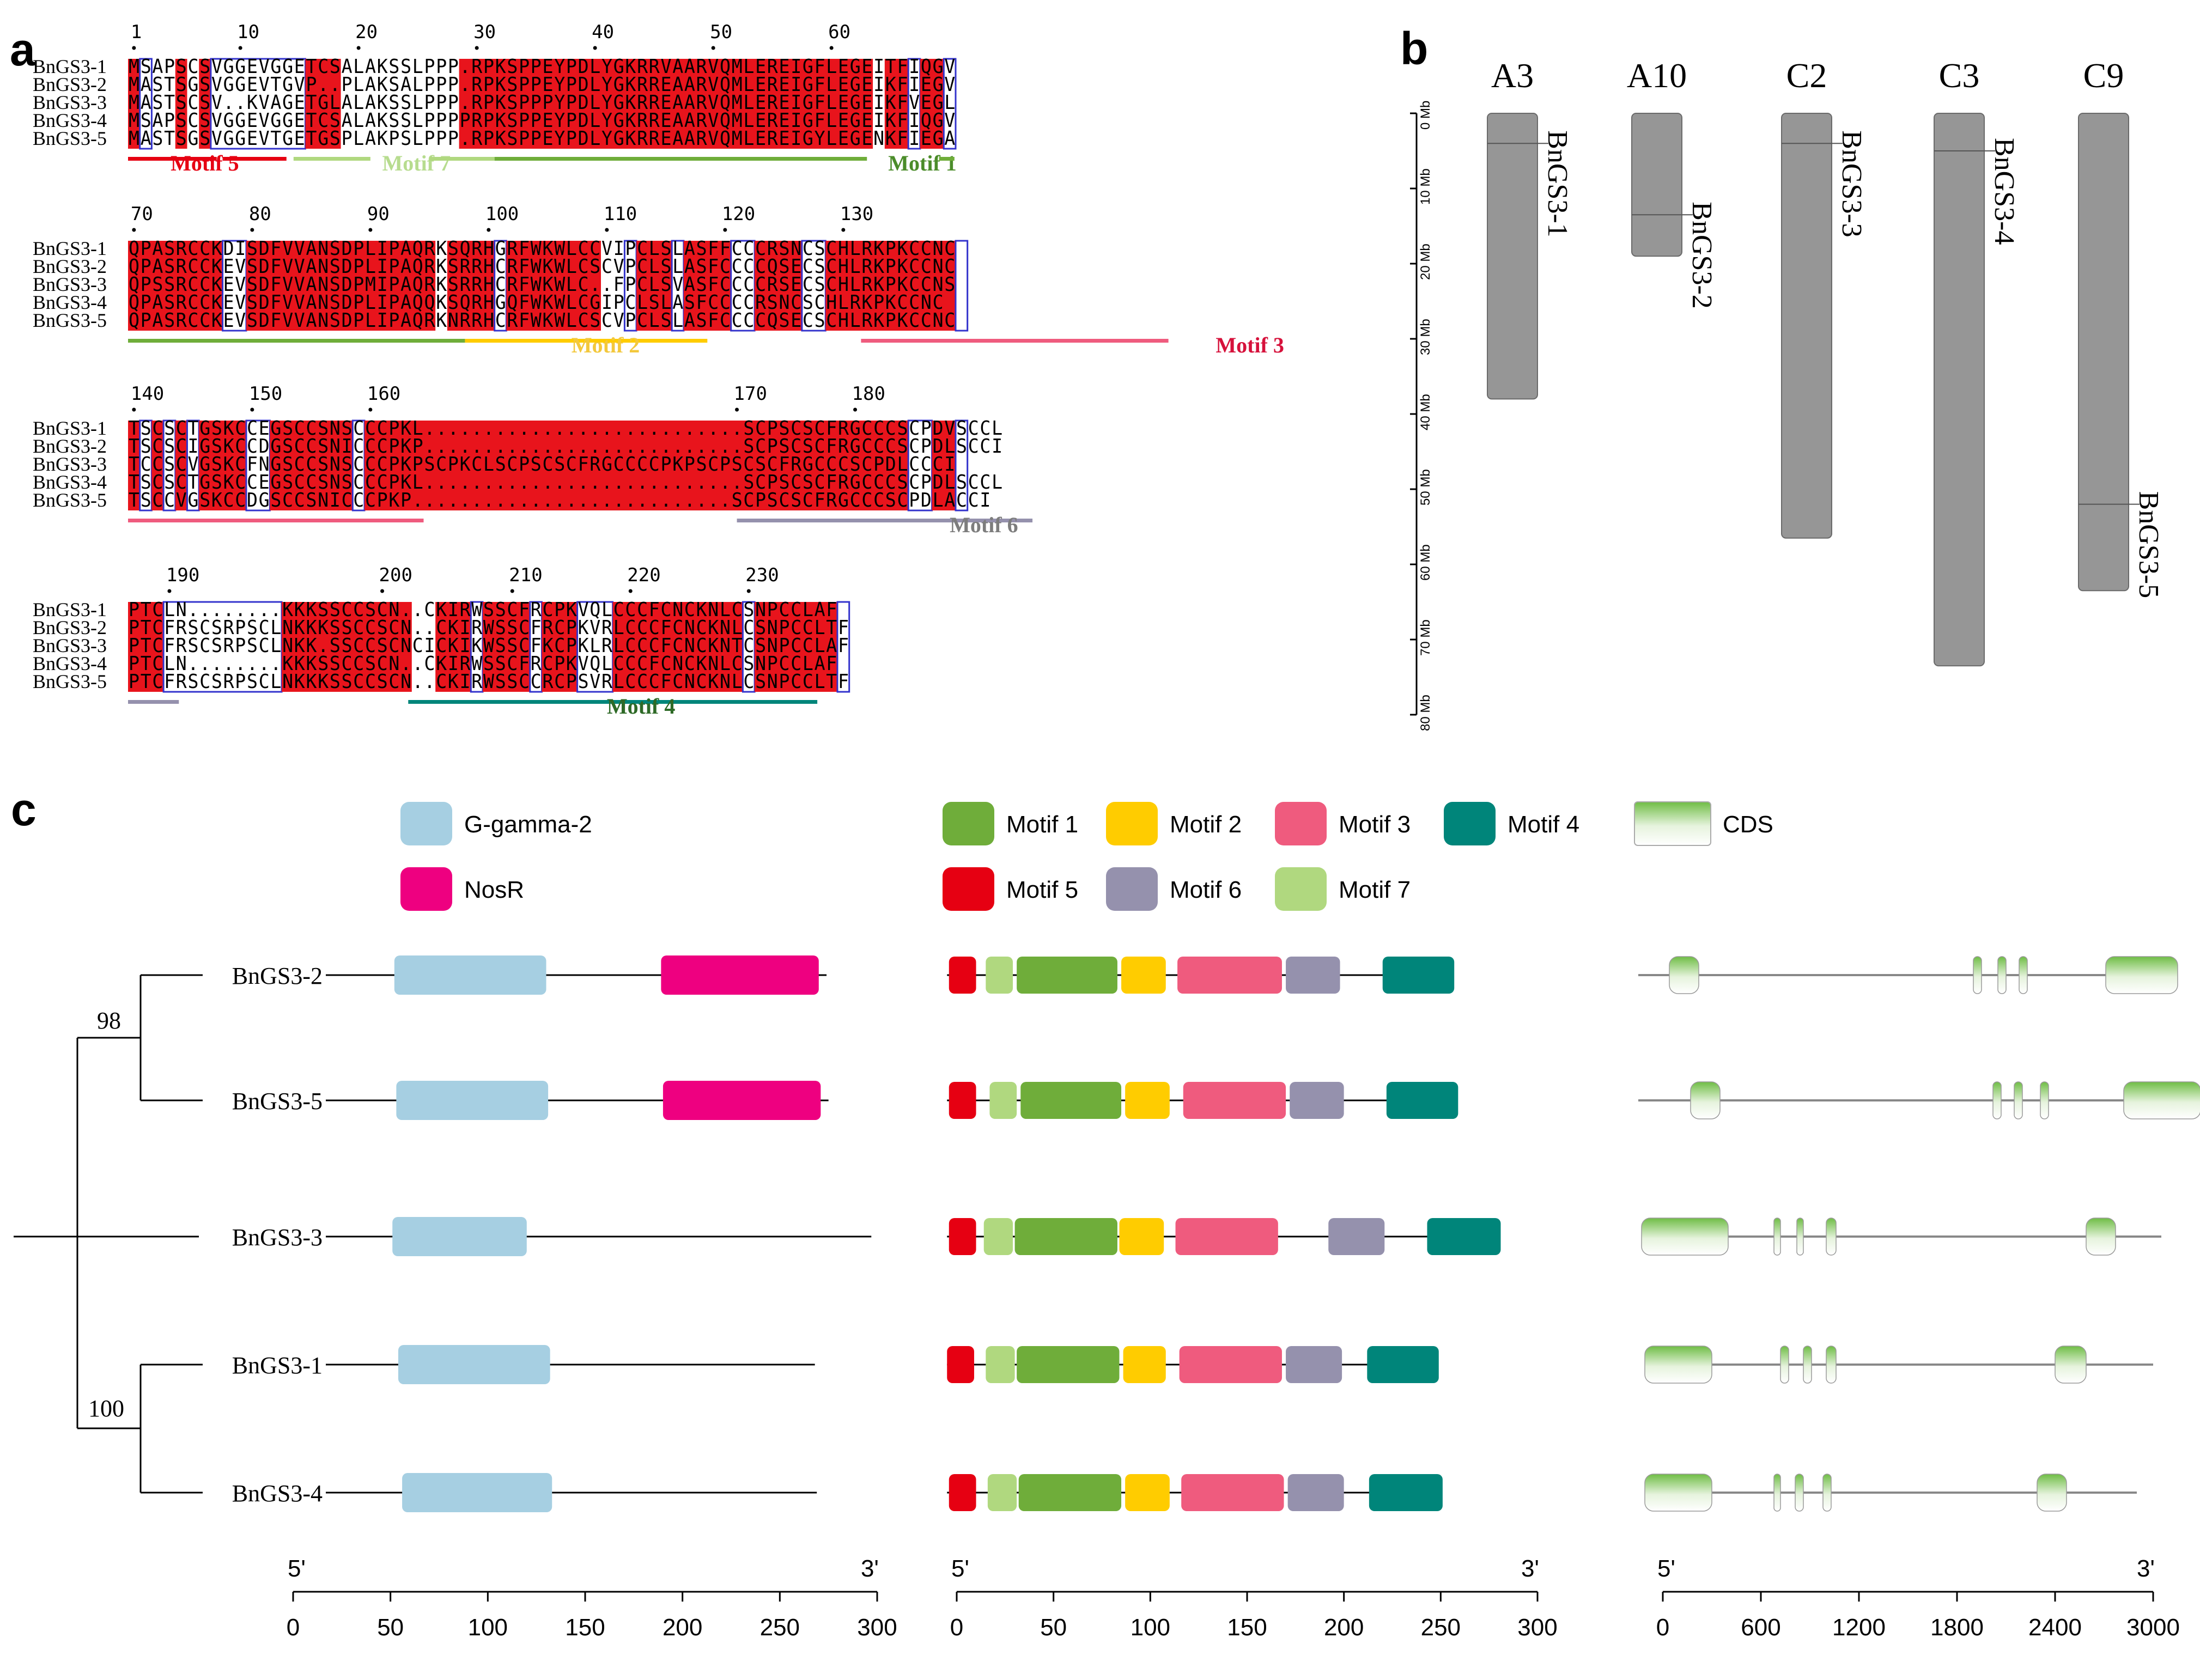 The height and width of the screenshot is (1680, 2200). What do you see at coordinates (548, 682) in the screenshot?
I see `residue: R` at bounding box center [548, 682].